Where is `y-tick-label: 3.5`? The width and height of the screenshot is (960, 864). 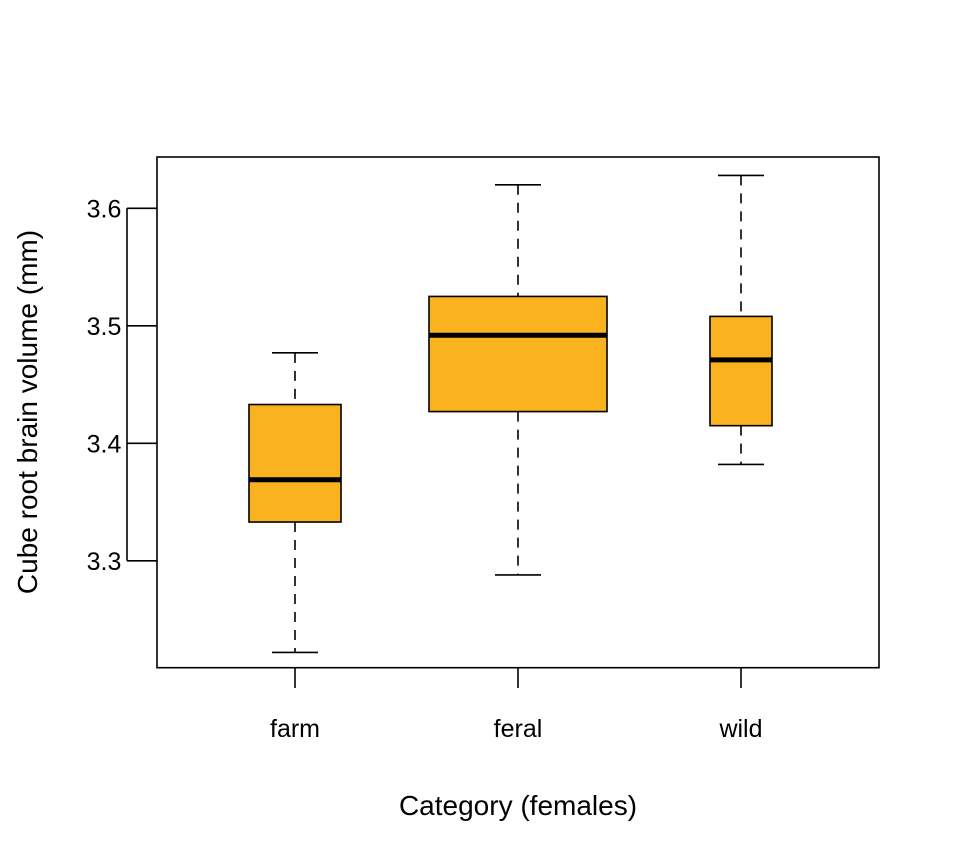
y-tick-label: 3.5 is located at coordinates (104, 327).